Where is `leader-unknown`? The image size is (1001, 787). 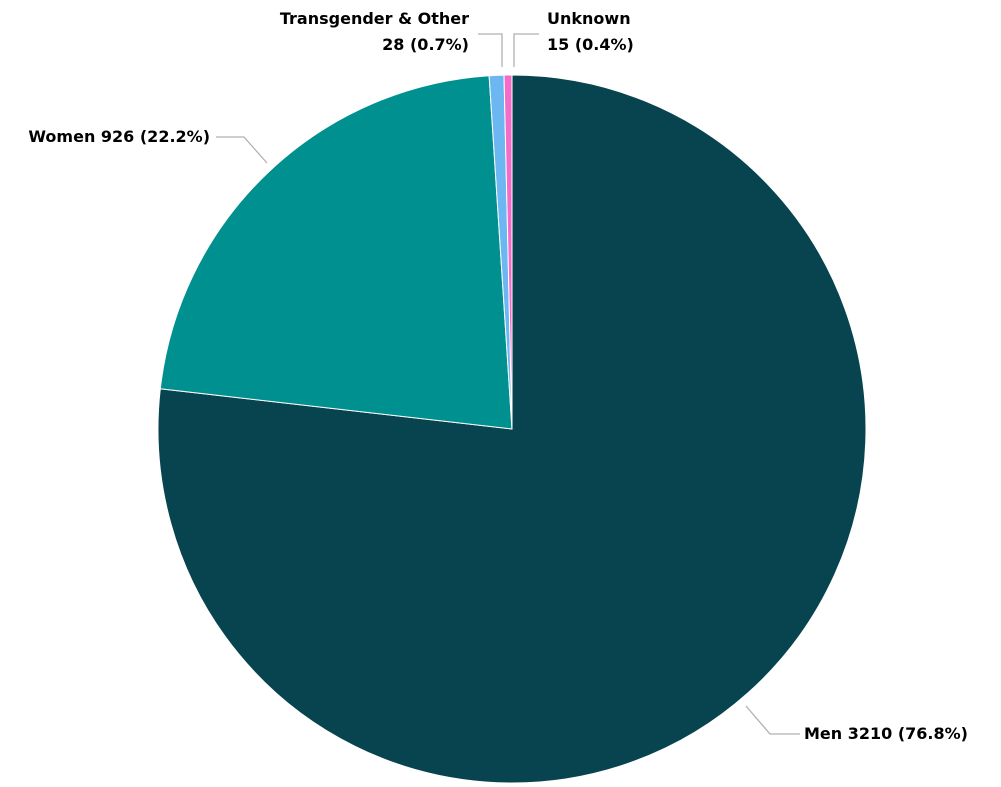 leader-unknown is located at coordinates (526, 50).